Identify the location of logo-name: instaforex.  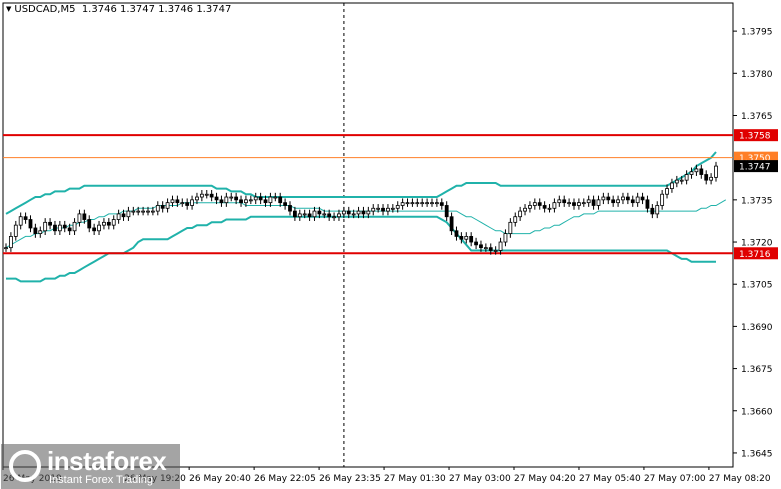
(107, 461).